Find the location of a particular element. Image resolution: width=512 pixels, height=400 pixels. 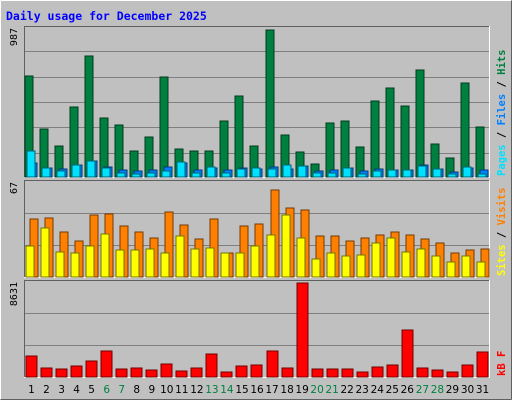

x-tick-label: 18 is located at coordinates (286, 390).